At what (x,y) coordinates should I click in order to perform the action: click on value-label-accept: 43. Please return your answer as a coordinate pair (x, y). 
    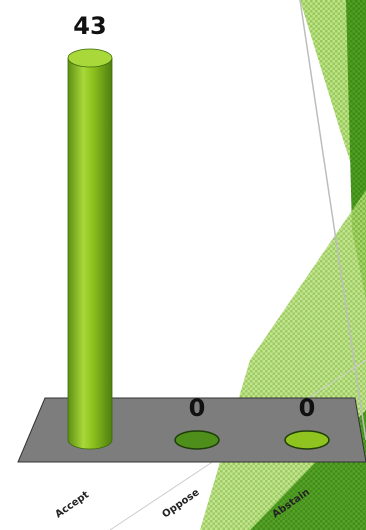
    Looking at the image, I should click on (89, 26).